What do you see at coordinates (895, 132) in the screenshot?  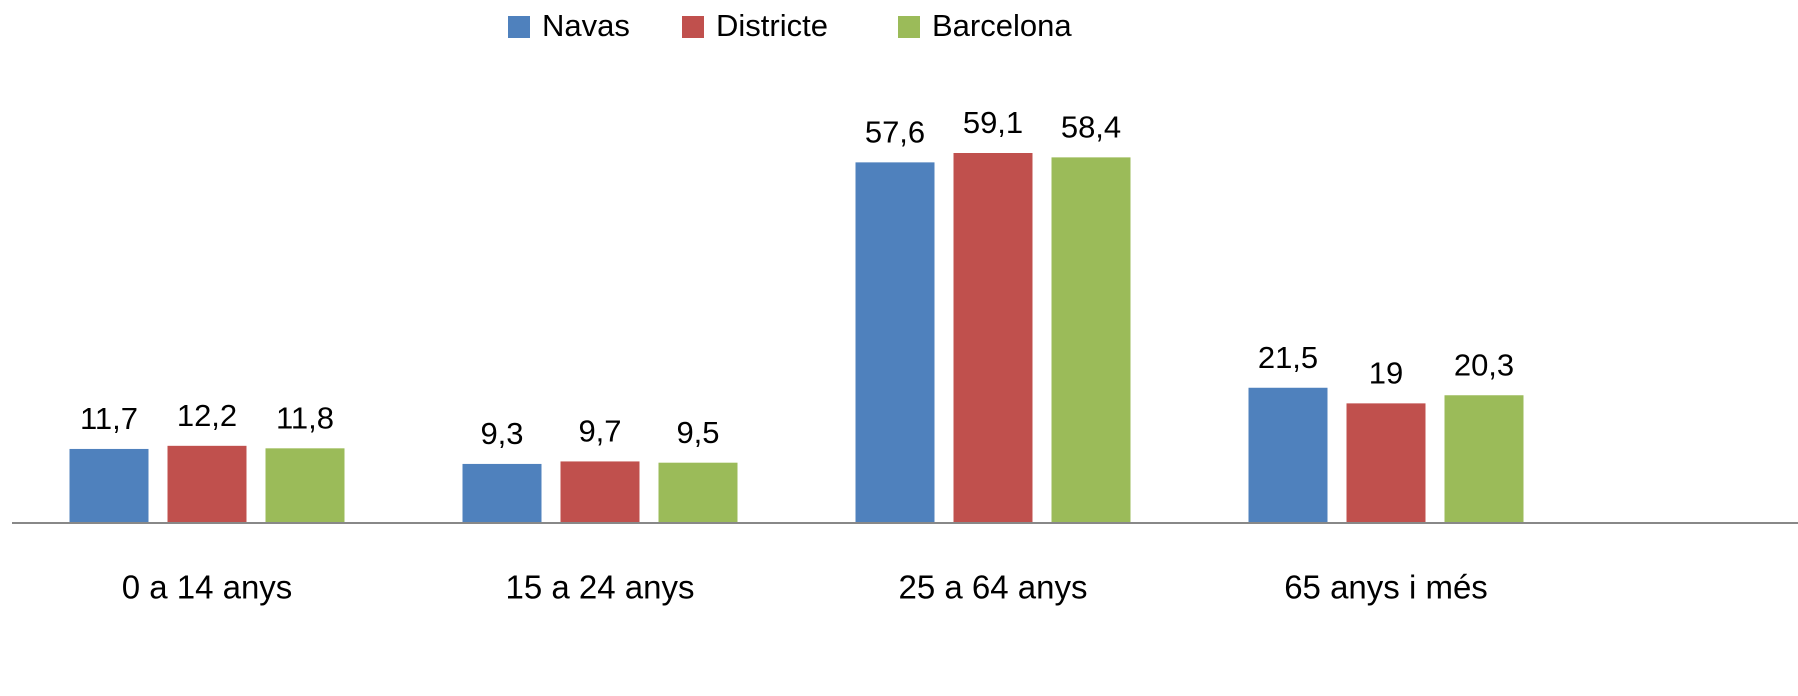 I see `data-label: 57,6` at bounding box center [895, 132].